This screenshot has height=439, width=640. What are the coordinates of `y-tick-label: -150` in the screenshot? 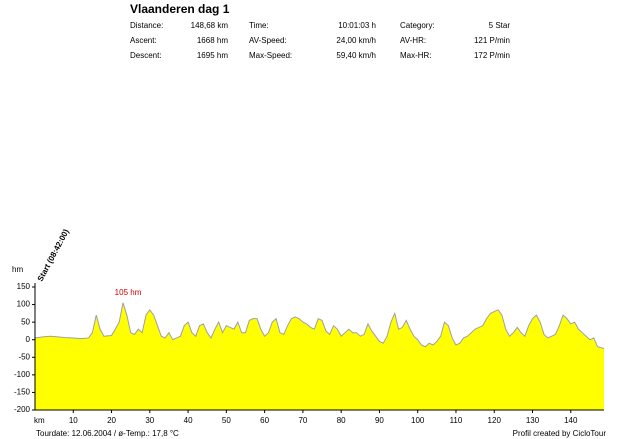 It's located at (22, 392).